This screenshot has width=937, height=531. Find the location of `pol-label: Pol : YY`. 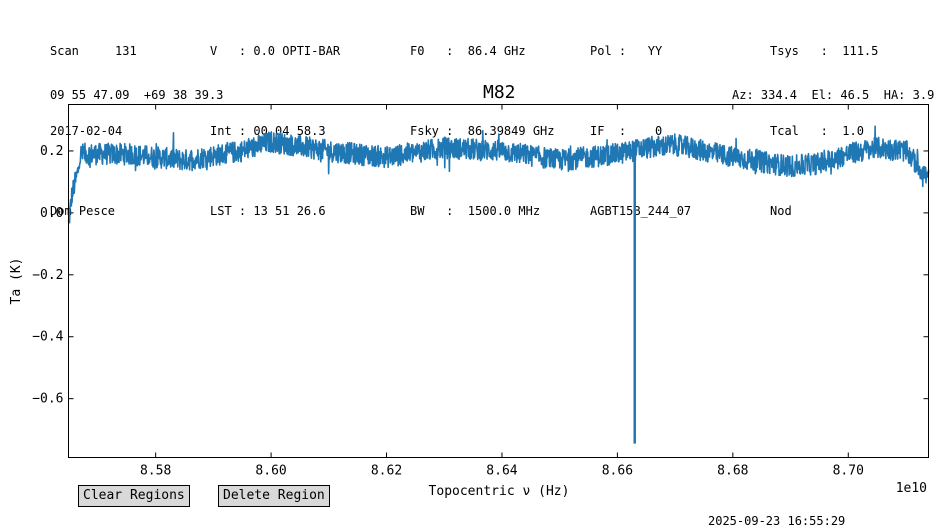

pol-label: Pol : YY is located at coordinates (626, 51).